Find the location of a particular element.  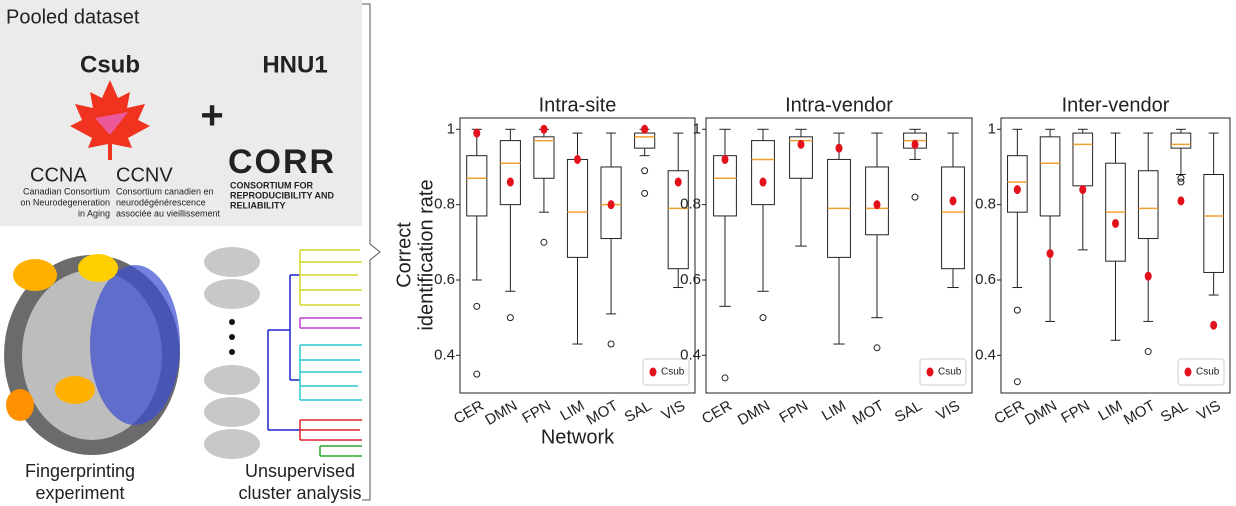

org-name-line: Canadian Consortium is located at coordinates (66, 191).